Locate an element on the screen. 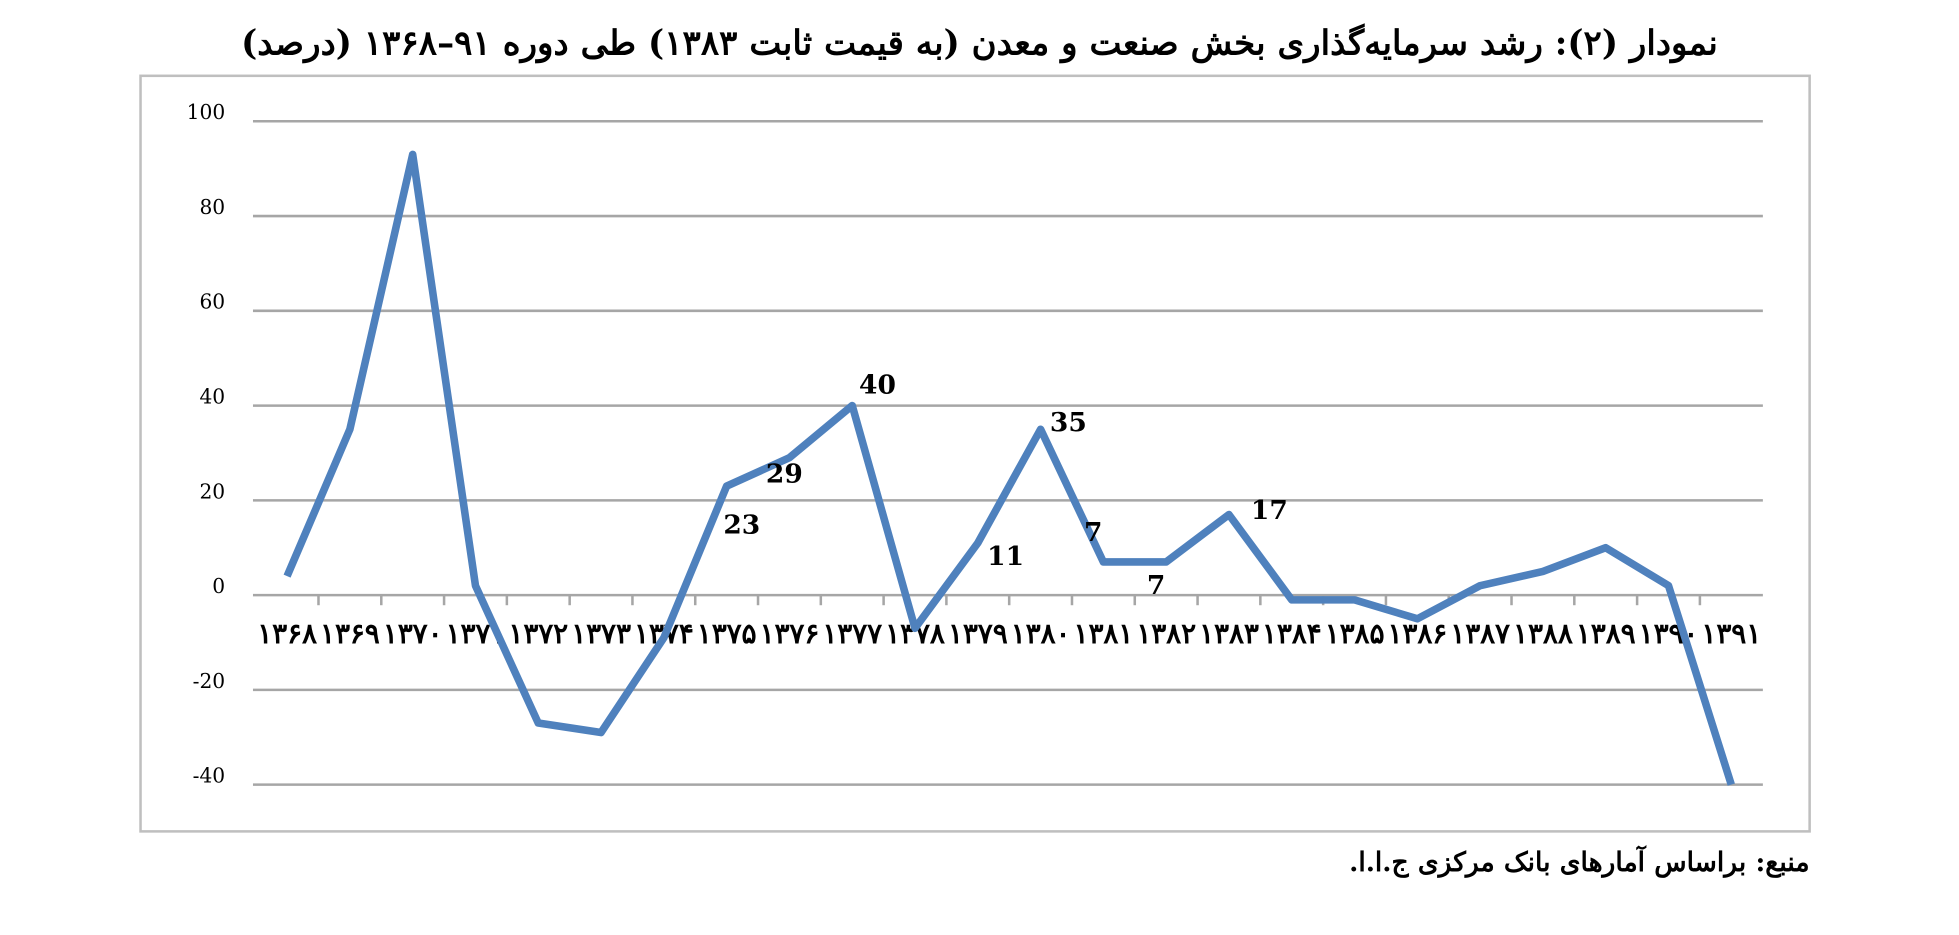 The height and width of the screenshot is (935, 1959). x-tick-label: ۱۳۷۵ is located at coordinates (727, 633).